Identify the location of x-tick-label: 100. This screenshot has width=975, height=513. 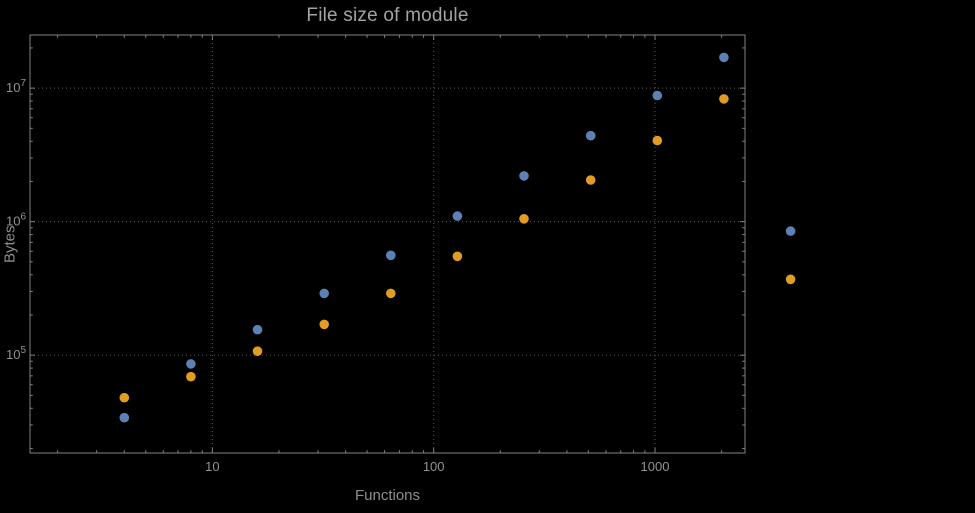
(434, 466).